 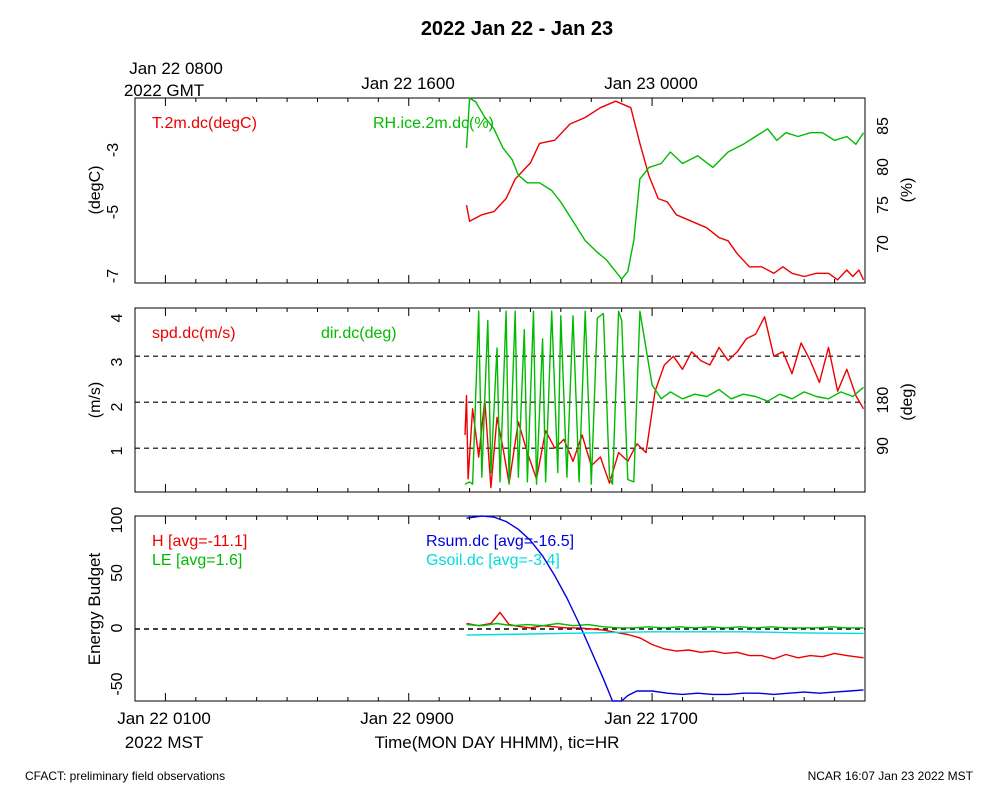 I want to click on panel3-ytick-3: 0, so click(x=117, y=627).